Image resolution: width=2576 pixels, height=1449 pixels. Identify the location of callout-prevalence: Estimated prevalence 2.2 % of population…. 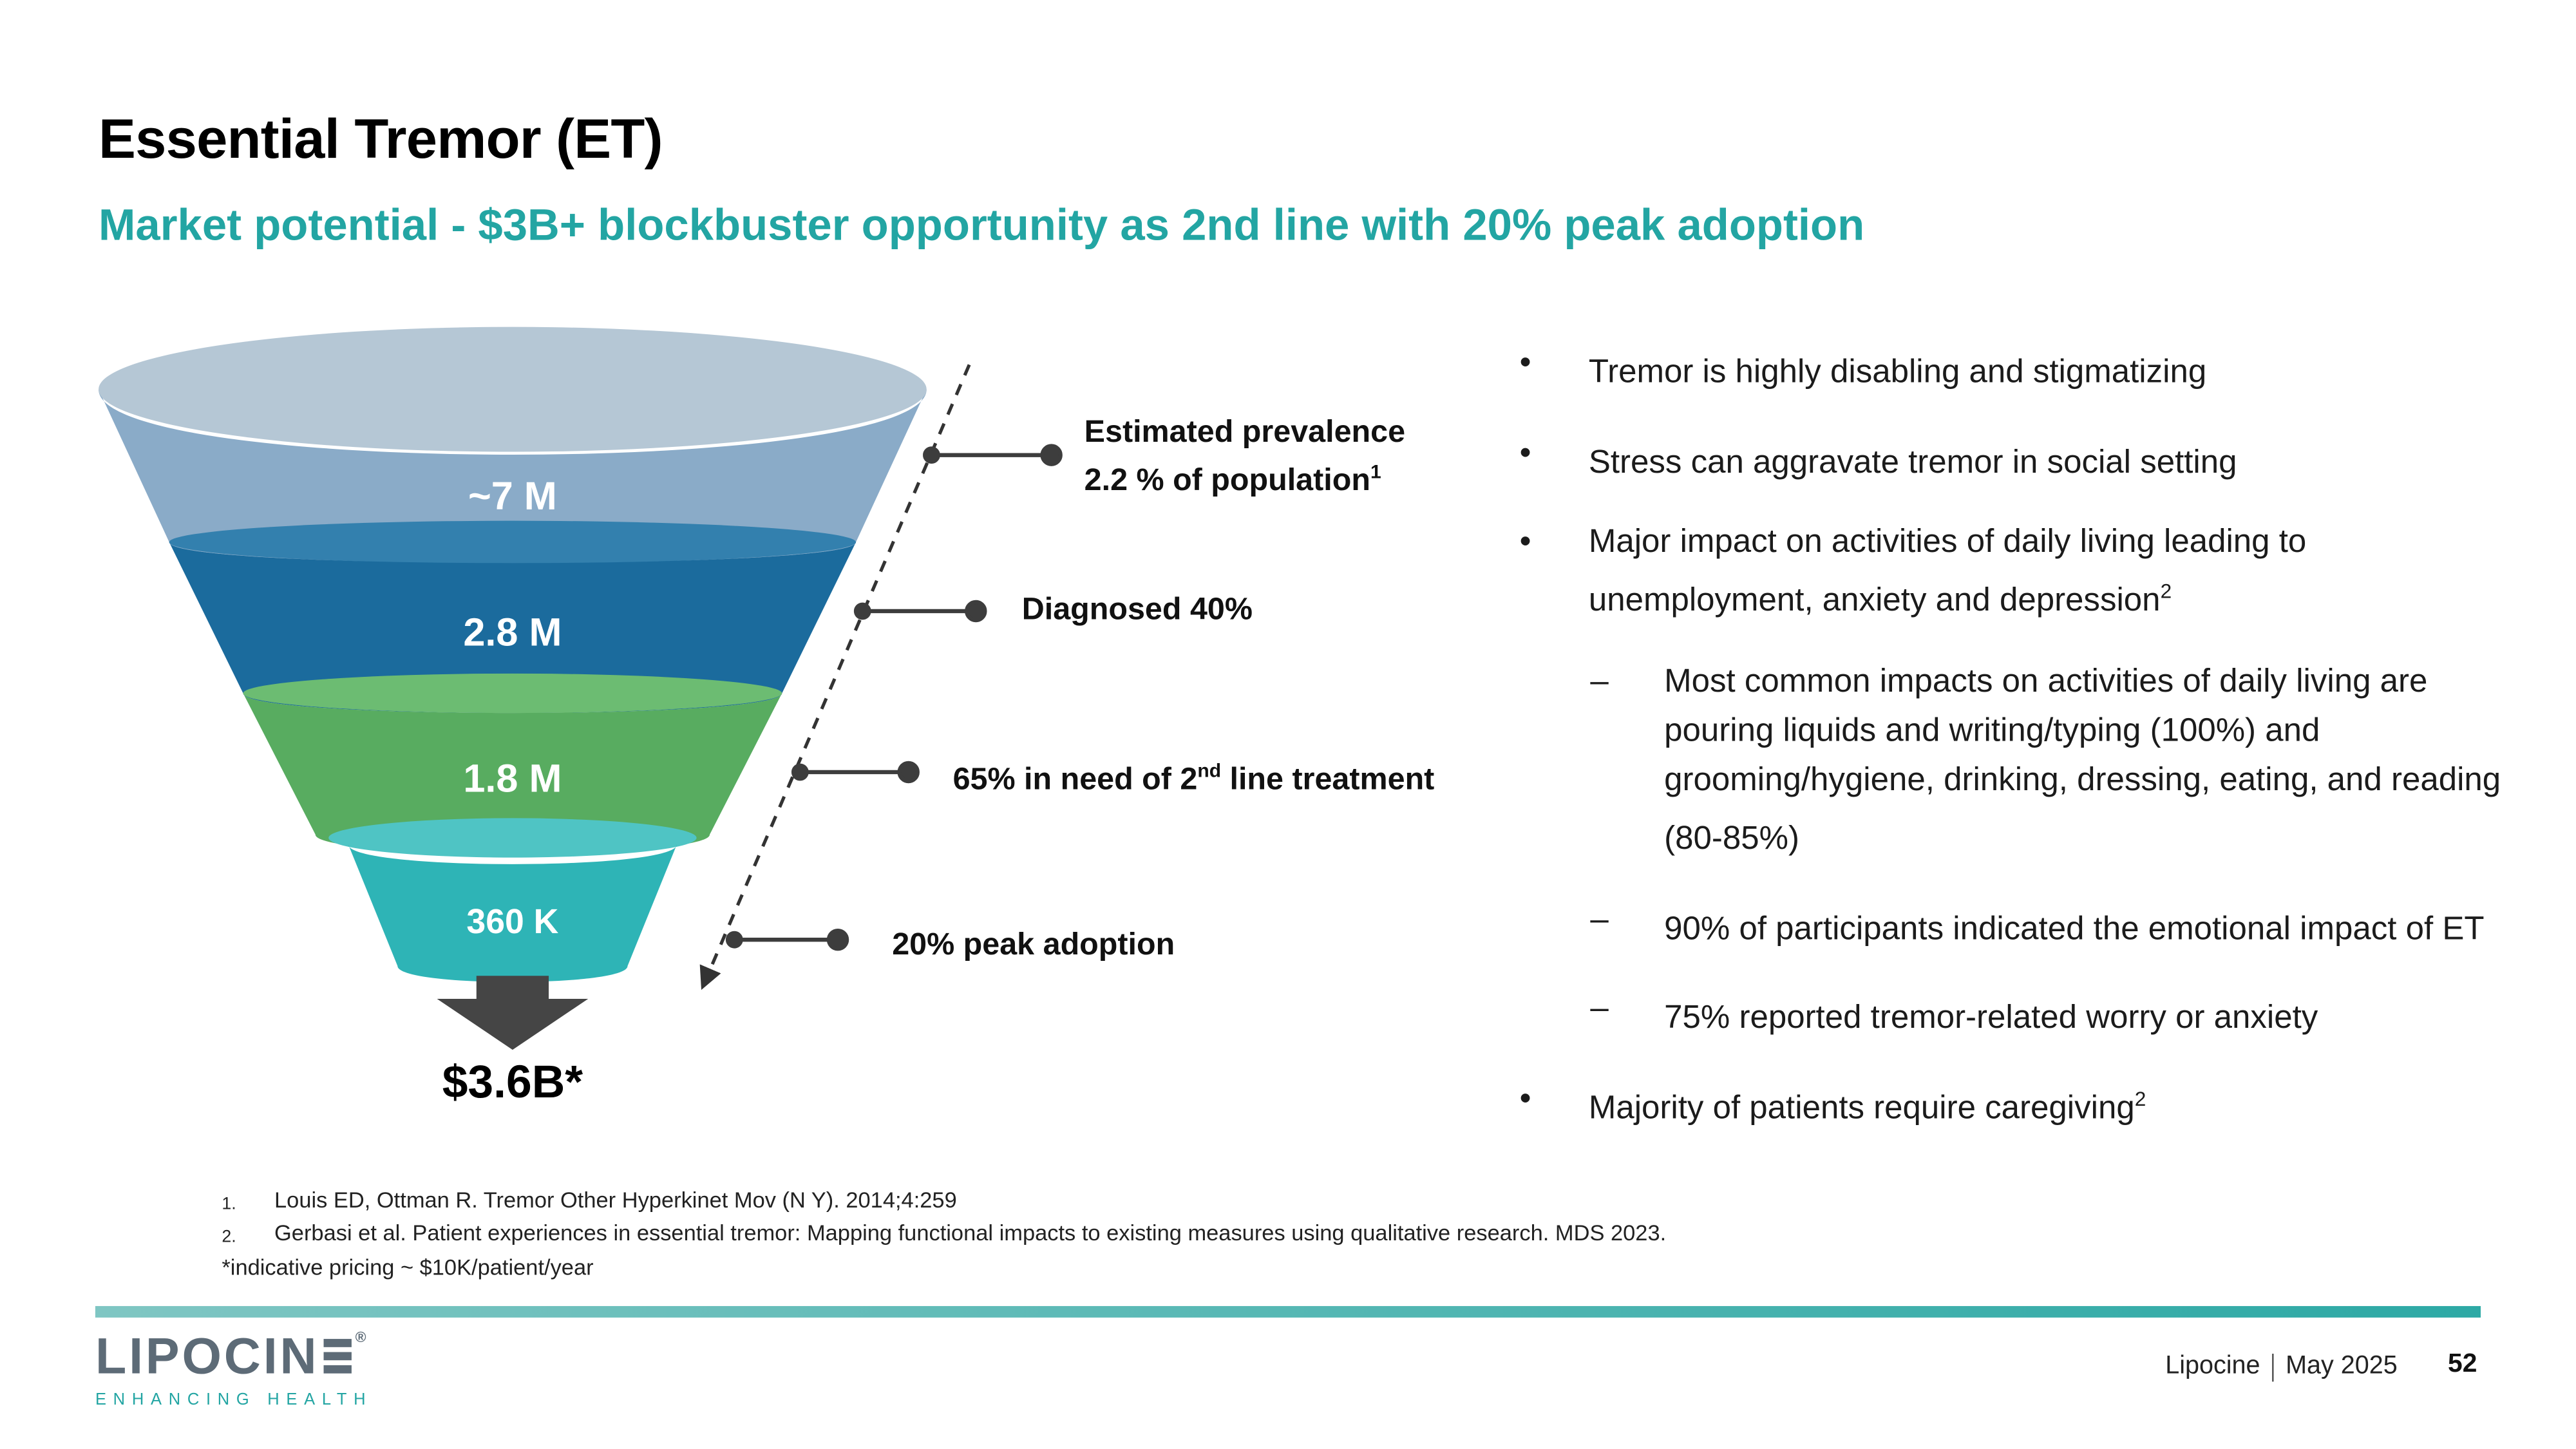
(1245, 457).